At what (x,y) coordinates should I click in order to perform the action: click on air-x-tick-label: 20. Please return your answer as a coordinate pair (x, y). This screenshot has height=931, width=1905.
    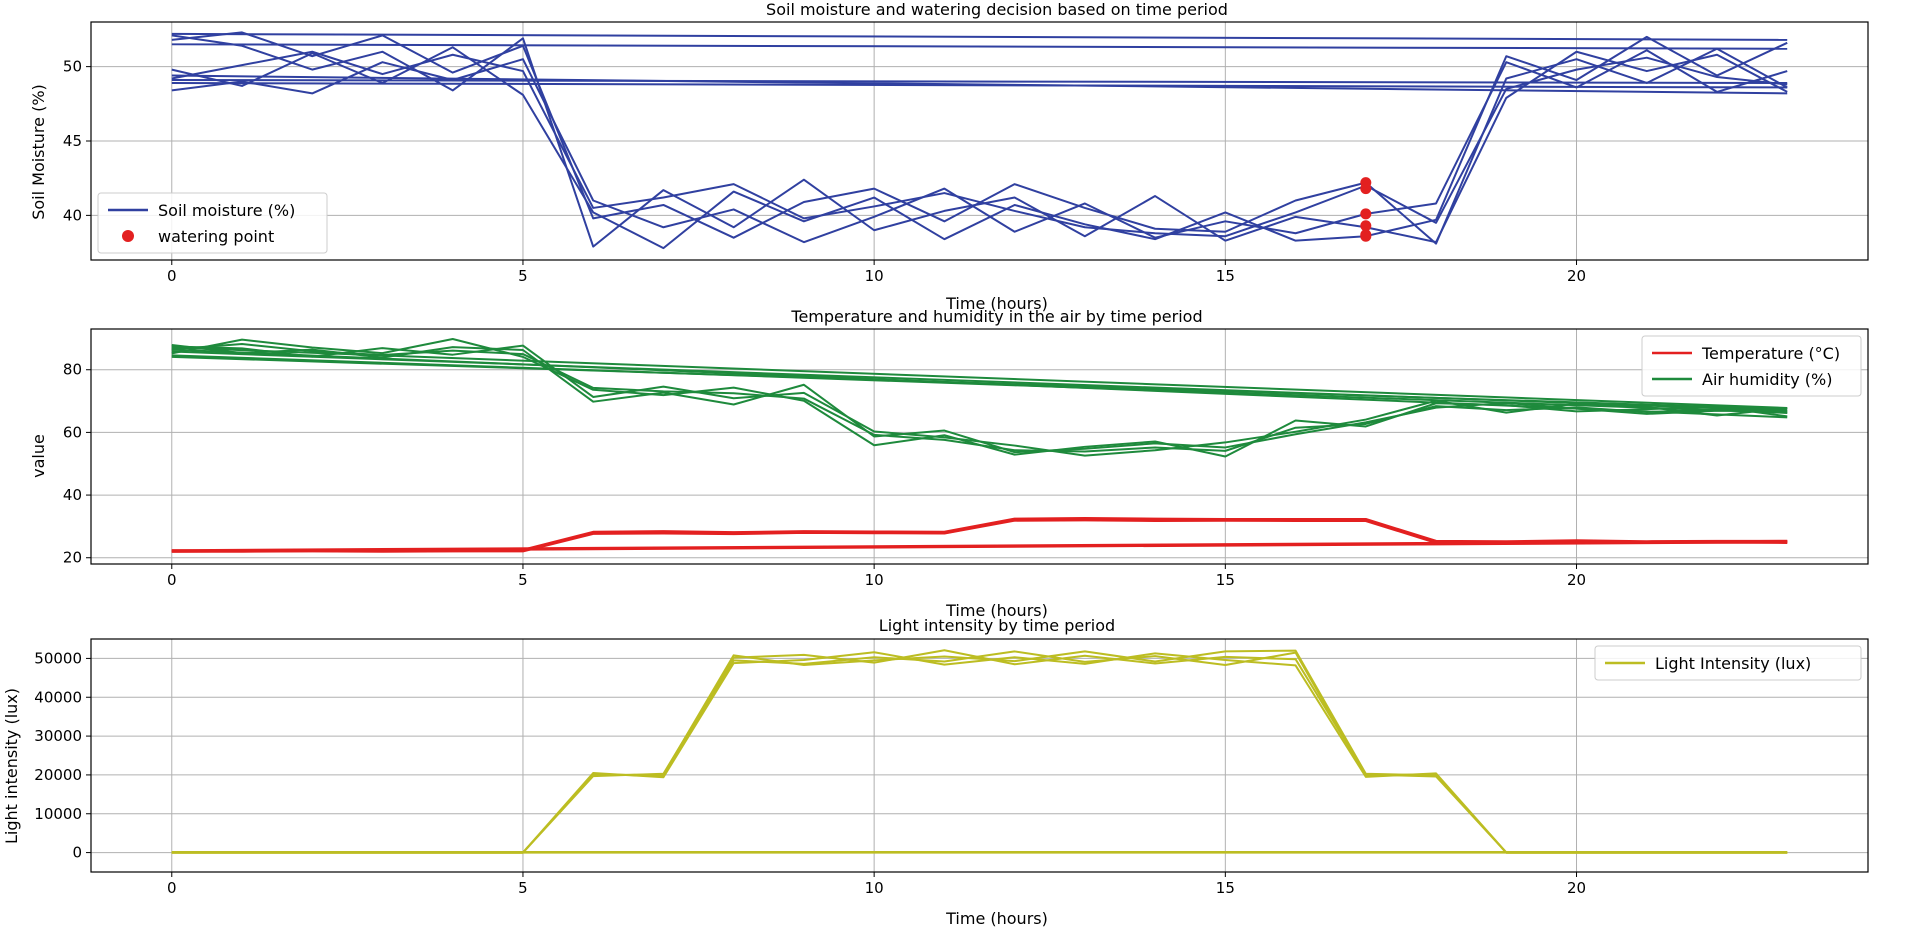
    Looking at the image, I should click on (1576, 580).